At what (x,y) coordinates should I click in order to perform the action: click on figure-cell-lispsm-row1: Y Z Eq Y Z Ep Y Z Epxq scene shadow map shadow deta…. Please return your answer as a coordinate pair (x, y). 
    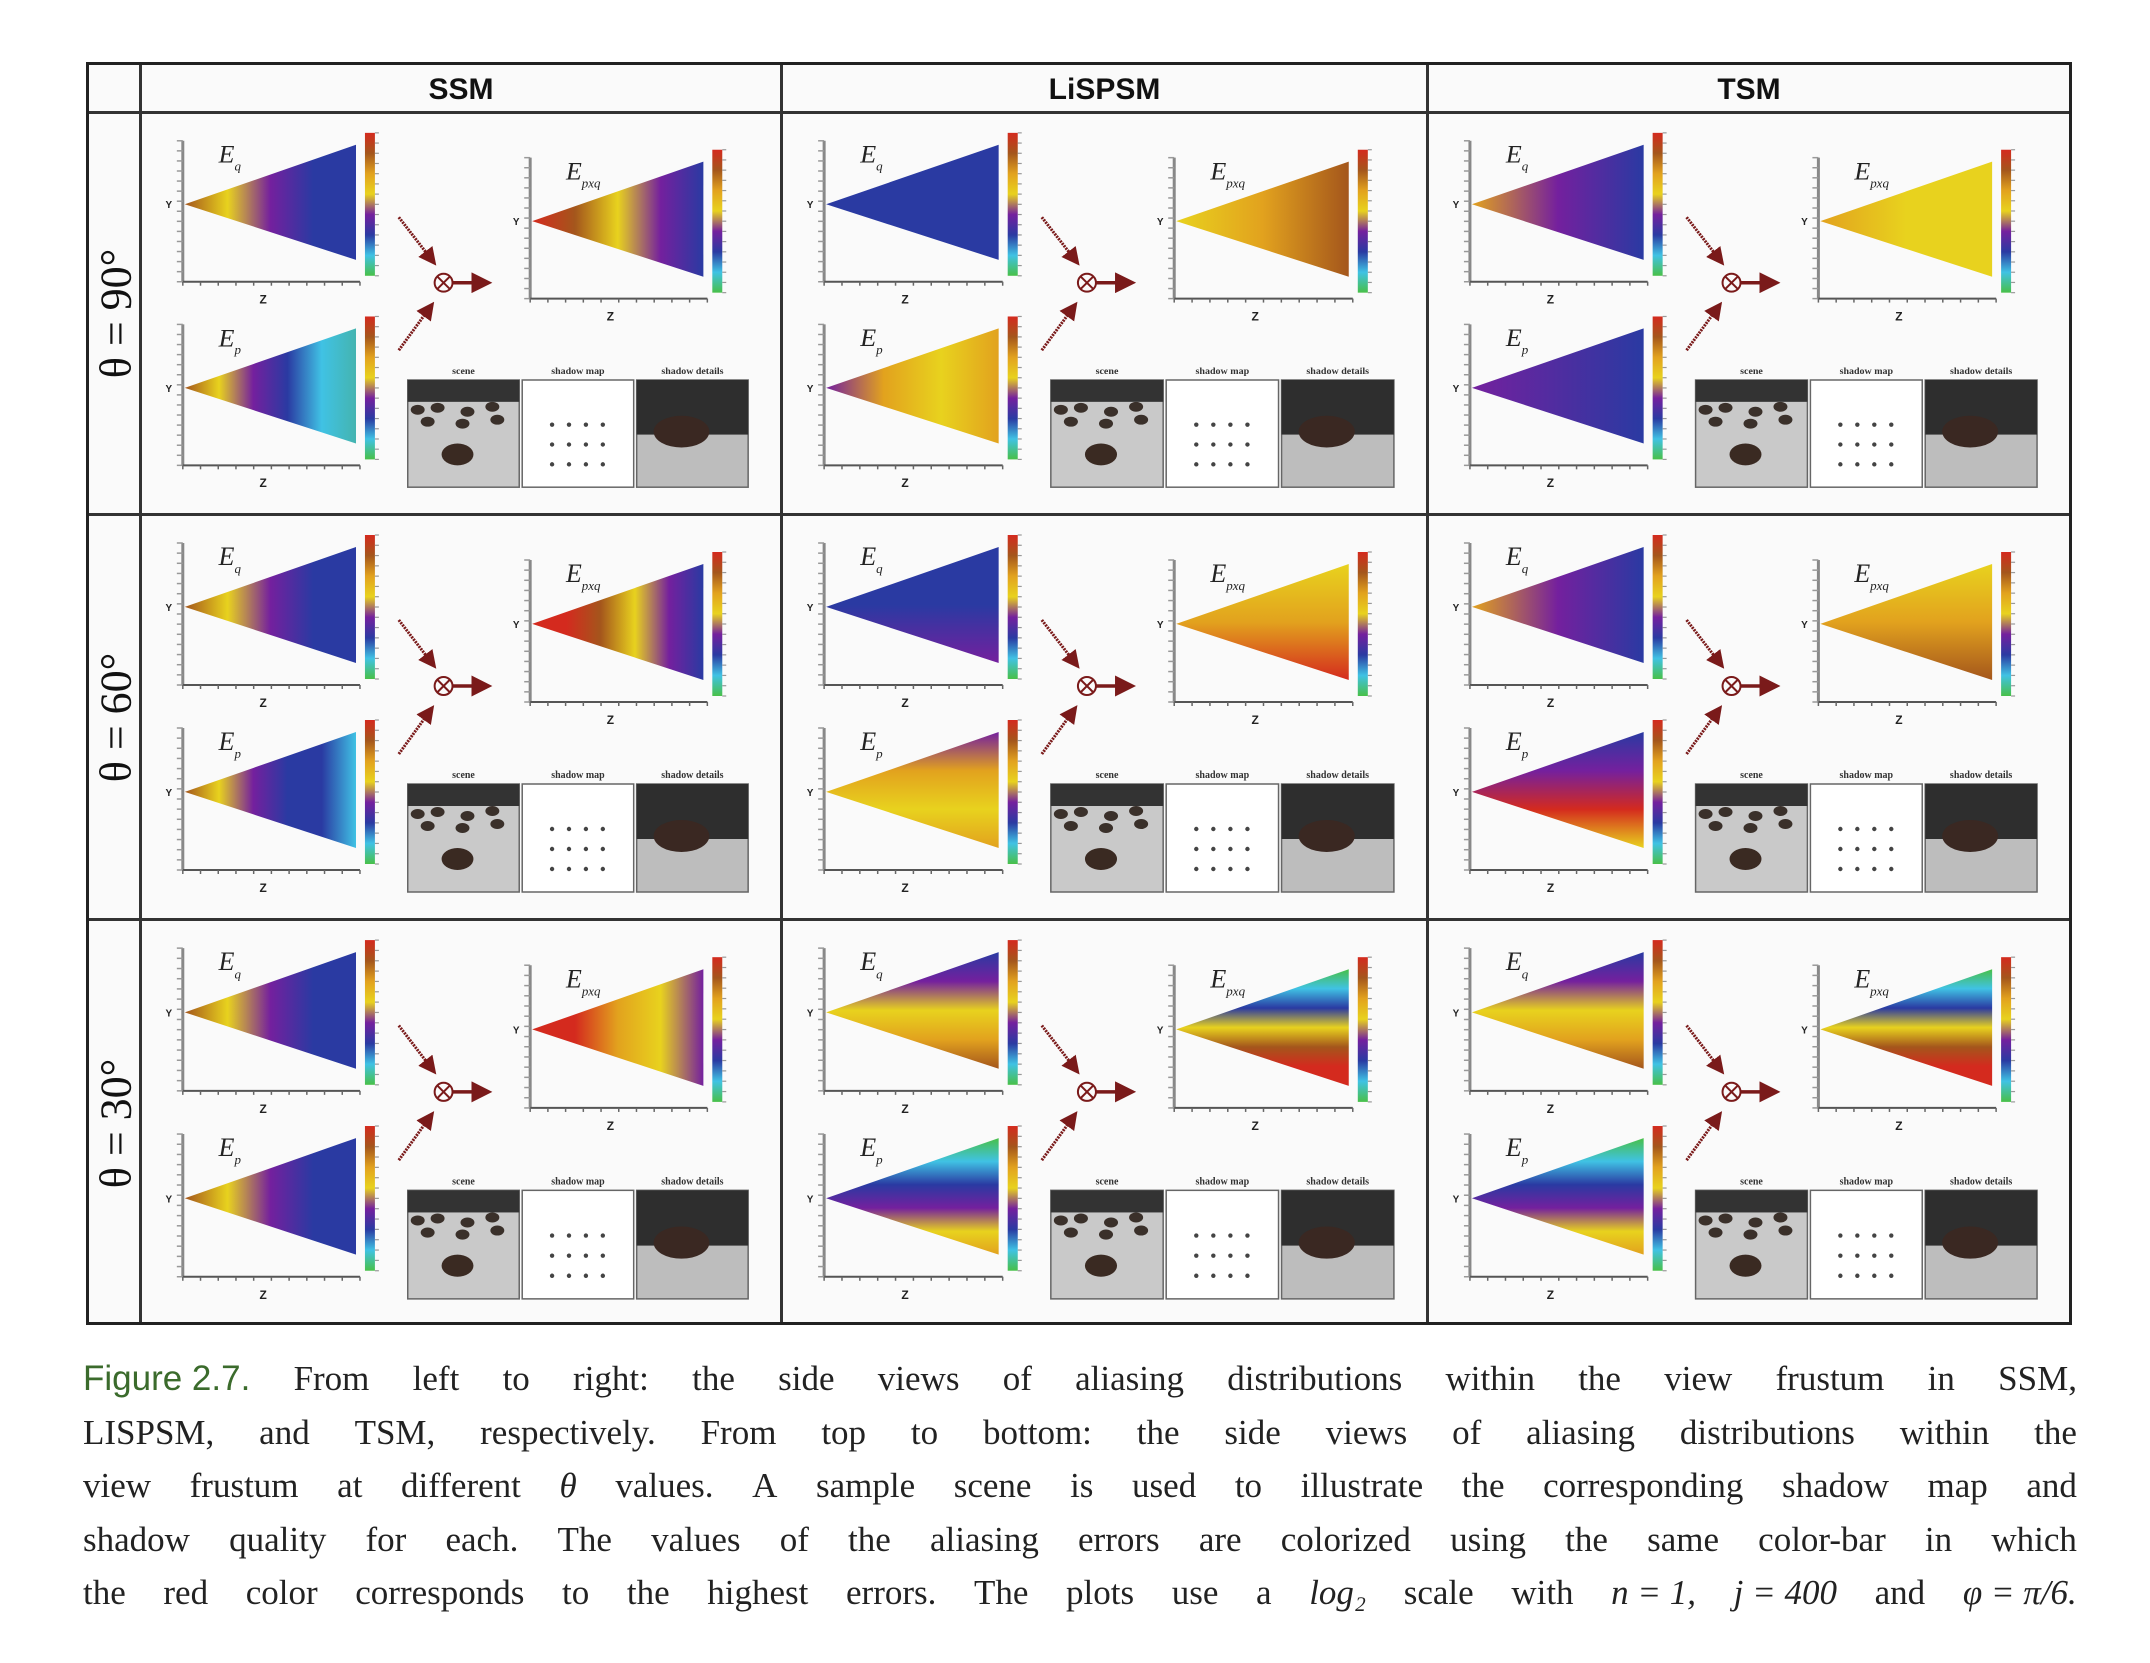
    Looking at the image, I should click on (1104, 313).